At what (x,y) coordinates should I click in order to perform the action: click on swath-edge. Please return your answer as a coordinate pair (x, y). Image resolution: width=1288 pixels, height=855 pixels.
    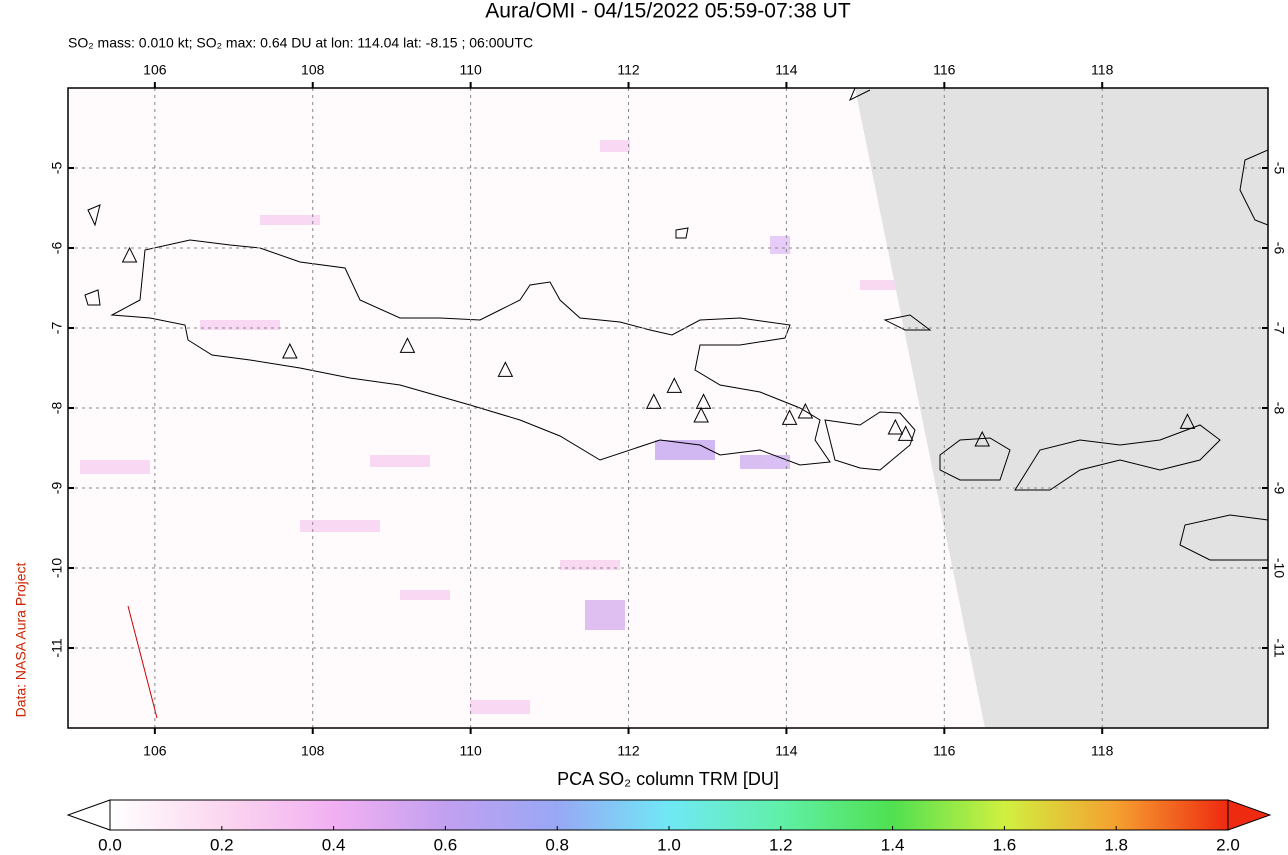
    Looking at the image, I should click on (142, 662).